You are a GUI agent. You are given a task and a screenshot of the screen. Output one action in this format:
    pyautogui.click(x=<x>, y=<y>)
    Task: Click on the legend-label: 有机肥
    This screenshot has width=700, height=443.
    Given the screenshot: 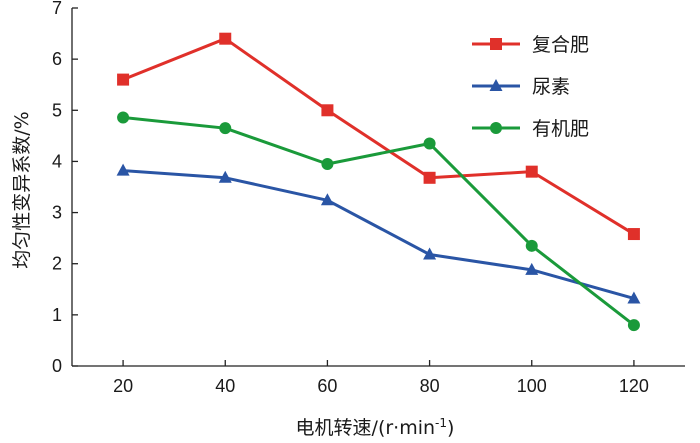 What is the action you would take?
    pyautogui.click(x=560, y=129)
    